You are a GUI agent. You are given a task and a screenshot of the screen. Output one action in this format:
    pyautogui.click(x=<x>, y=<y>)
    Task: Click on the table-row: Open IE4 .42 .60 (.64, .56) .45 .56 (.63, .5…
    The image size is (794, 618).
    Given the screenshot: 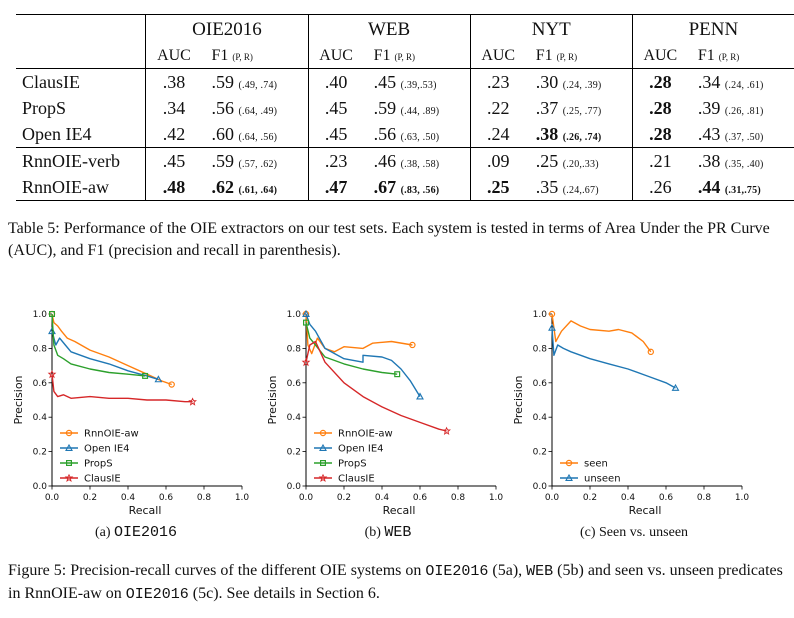 What is the action you would take?
    pyautogui.click(x=405, y=134)
    